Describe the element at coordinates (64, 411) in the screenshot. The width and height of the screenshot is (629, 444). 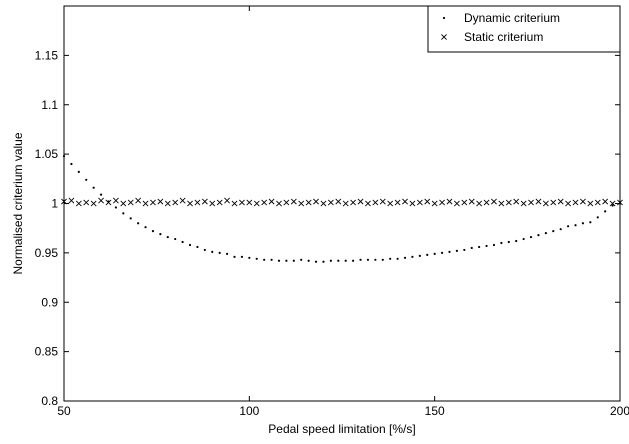
I see `x-tick-label: 50` at that location.